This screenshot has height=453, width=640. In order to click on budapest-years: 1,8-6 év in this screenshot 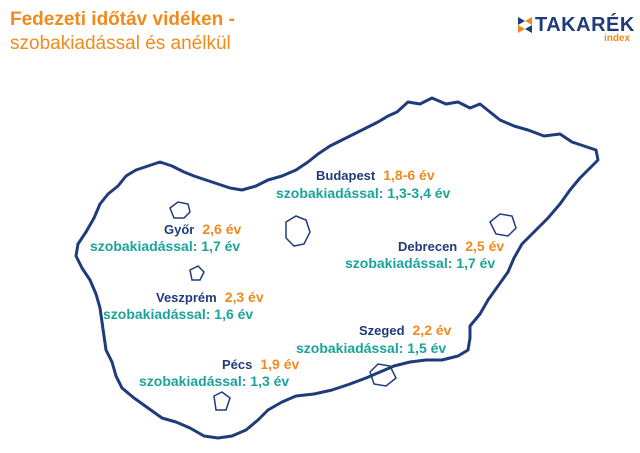, I will do `click(409, 175)`.